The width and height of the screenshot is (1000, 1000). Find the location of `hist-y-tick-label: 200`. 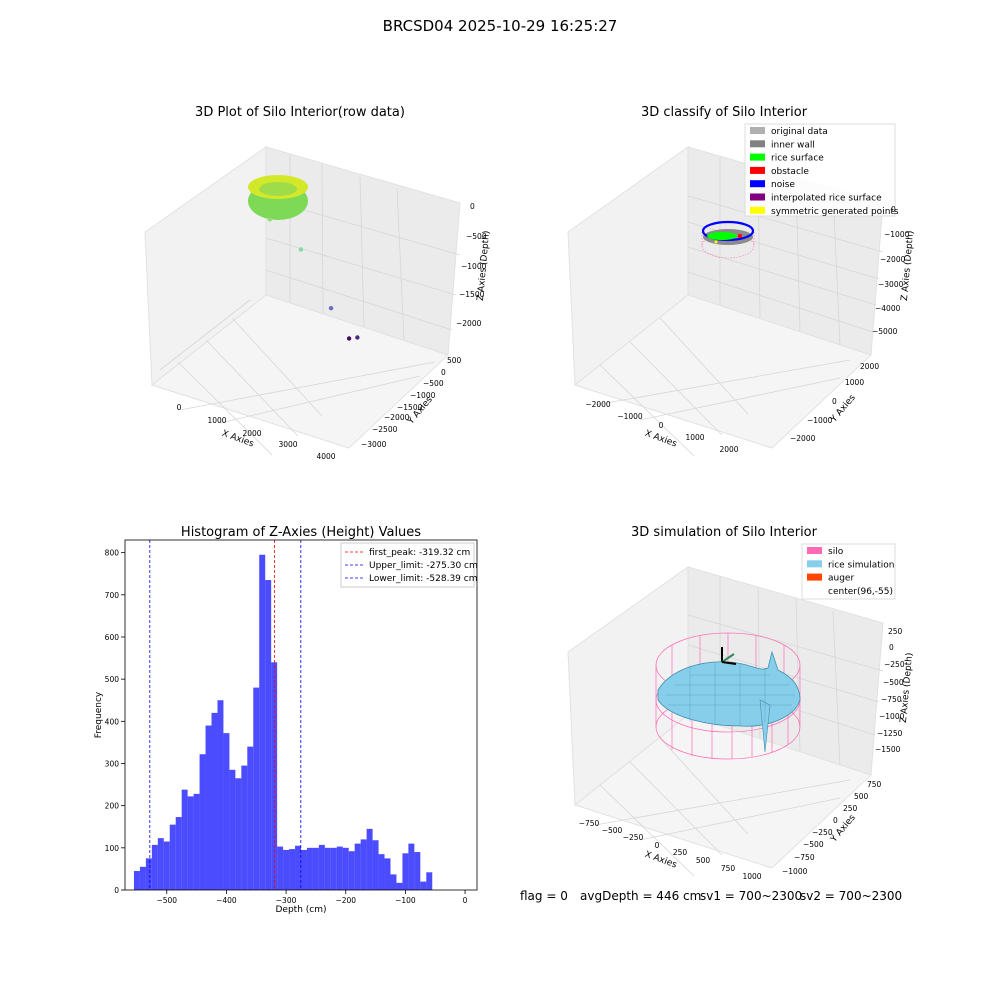

hist-y-tick-label: 200 is located at coordinates (112, 806).